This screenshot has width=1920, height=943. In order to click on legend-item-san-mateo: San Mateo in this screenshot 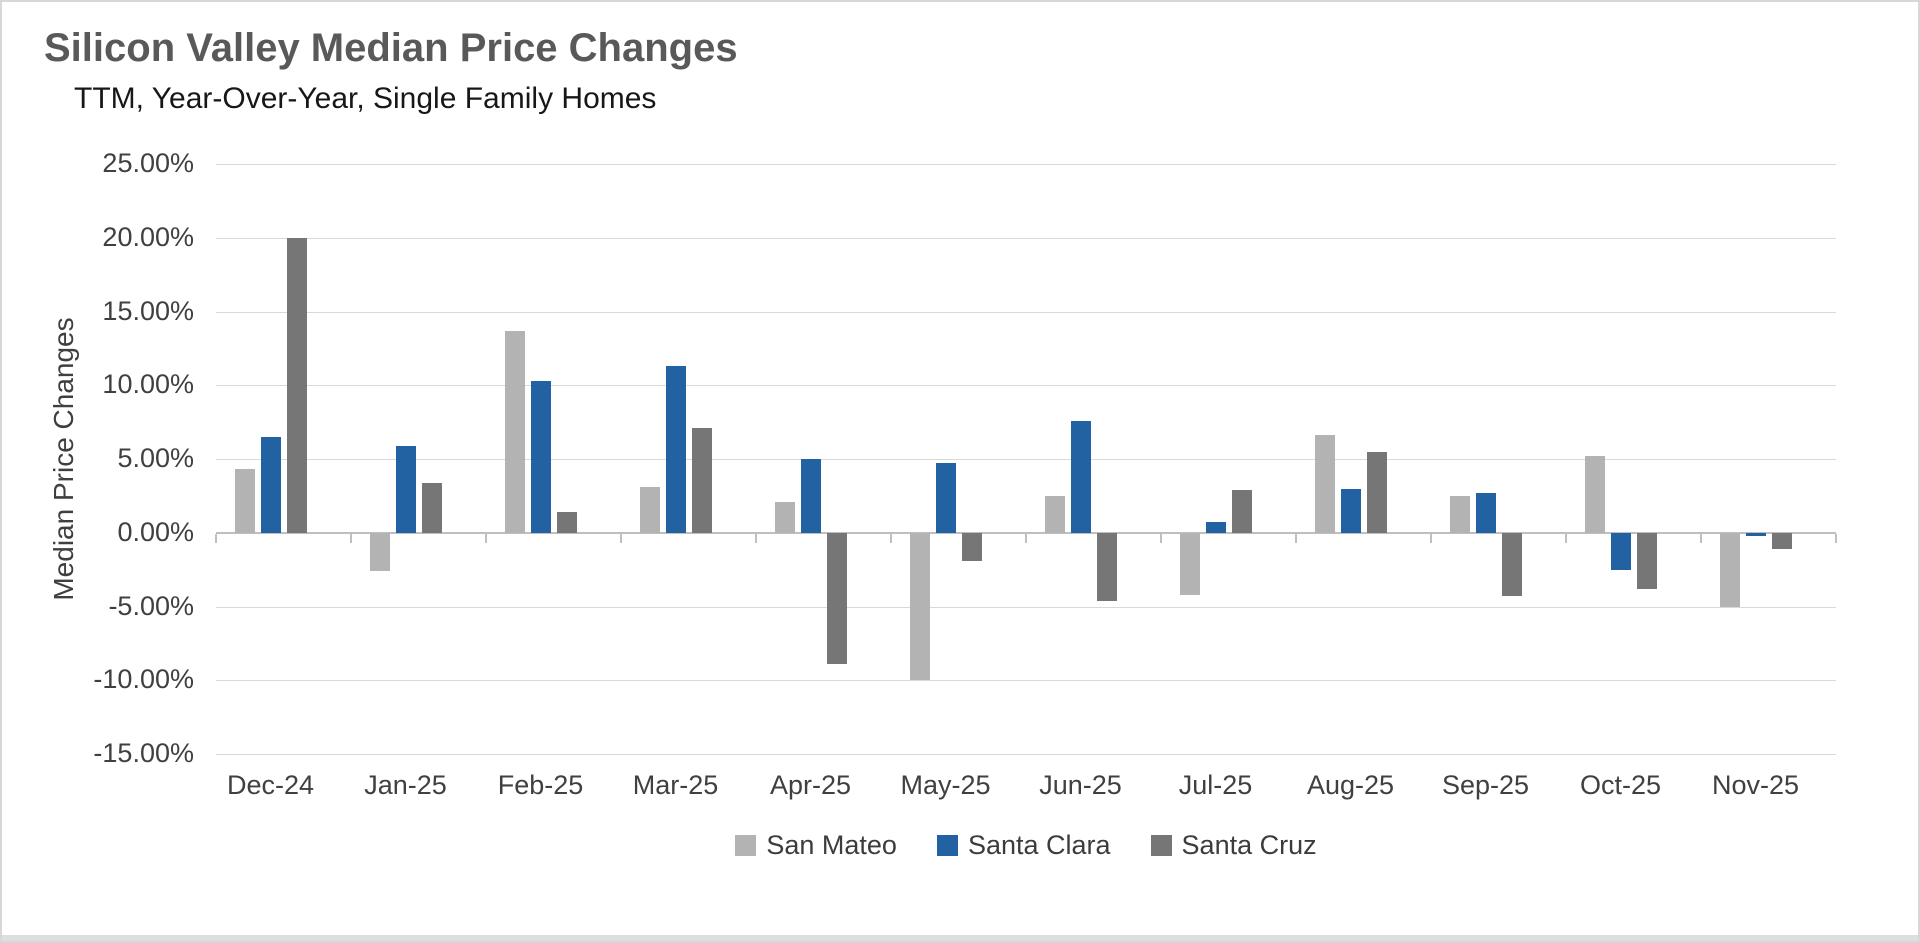, I will do `click(816, 845)`.